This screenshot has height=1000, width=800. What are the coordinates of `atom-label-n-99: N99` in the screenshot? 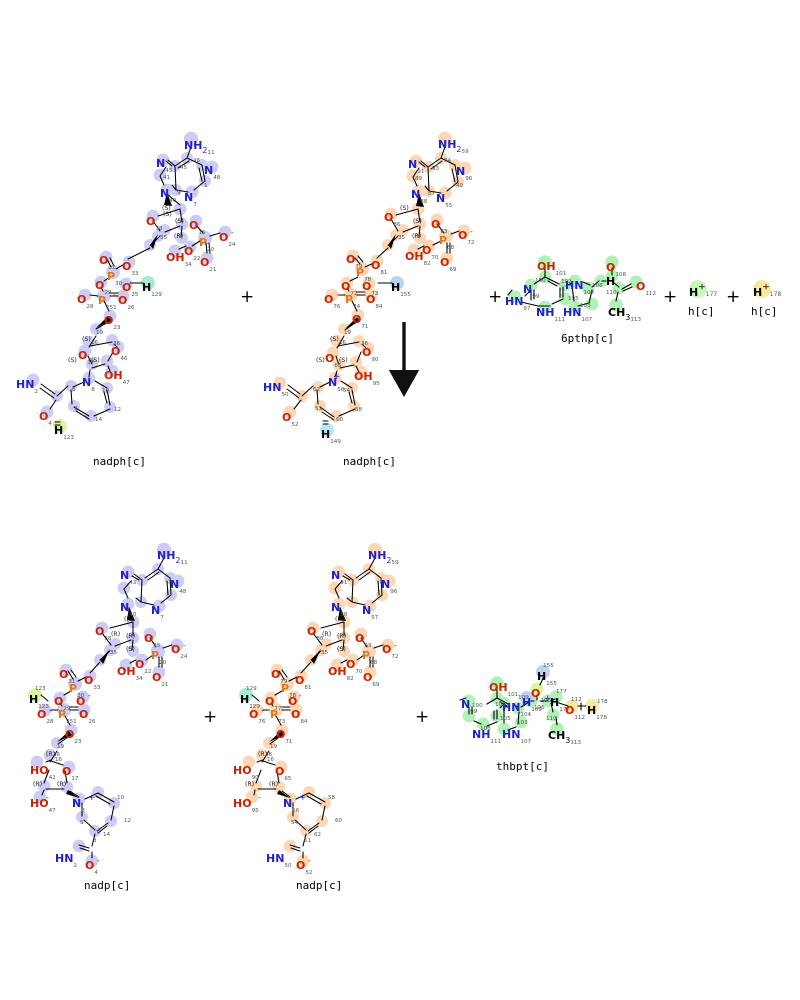 It's located at (531, 291).